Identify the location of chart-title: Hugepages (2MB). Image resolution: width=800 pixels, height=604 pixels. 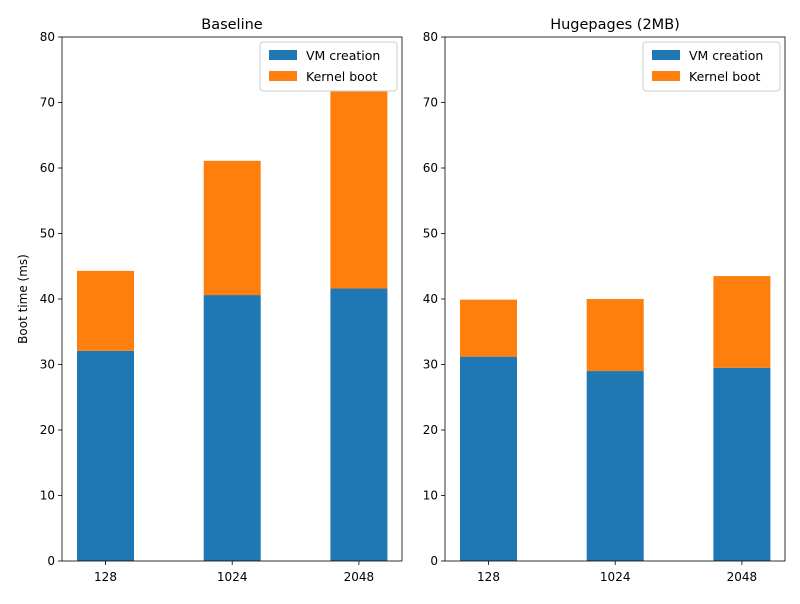
(615, 25).